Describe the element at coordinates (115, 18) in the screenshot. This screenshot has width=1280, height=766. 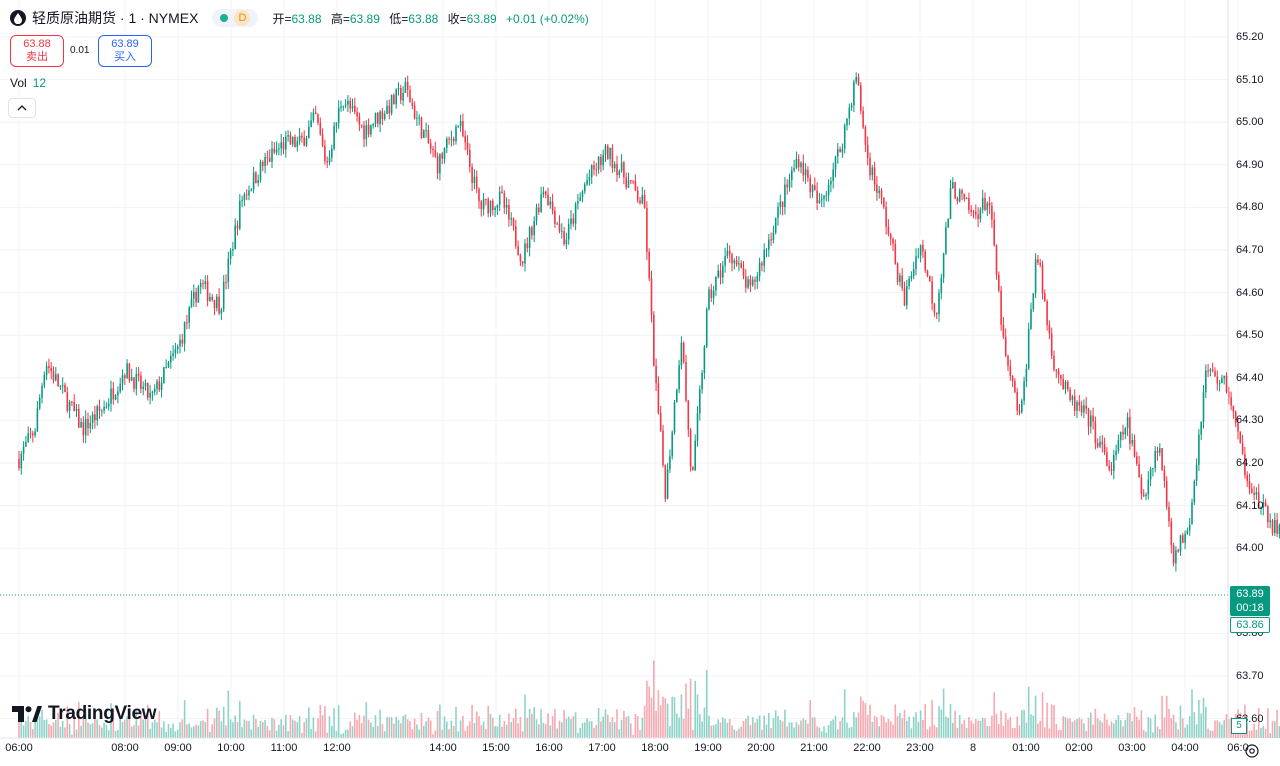
I see `symbol-title: 轻质原油期货 · 1 · NYMEX` at that location.